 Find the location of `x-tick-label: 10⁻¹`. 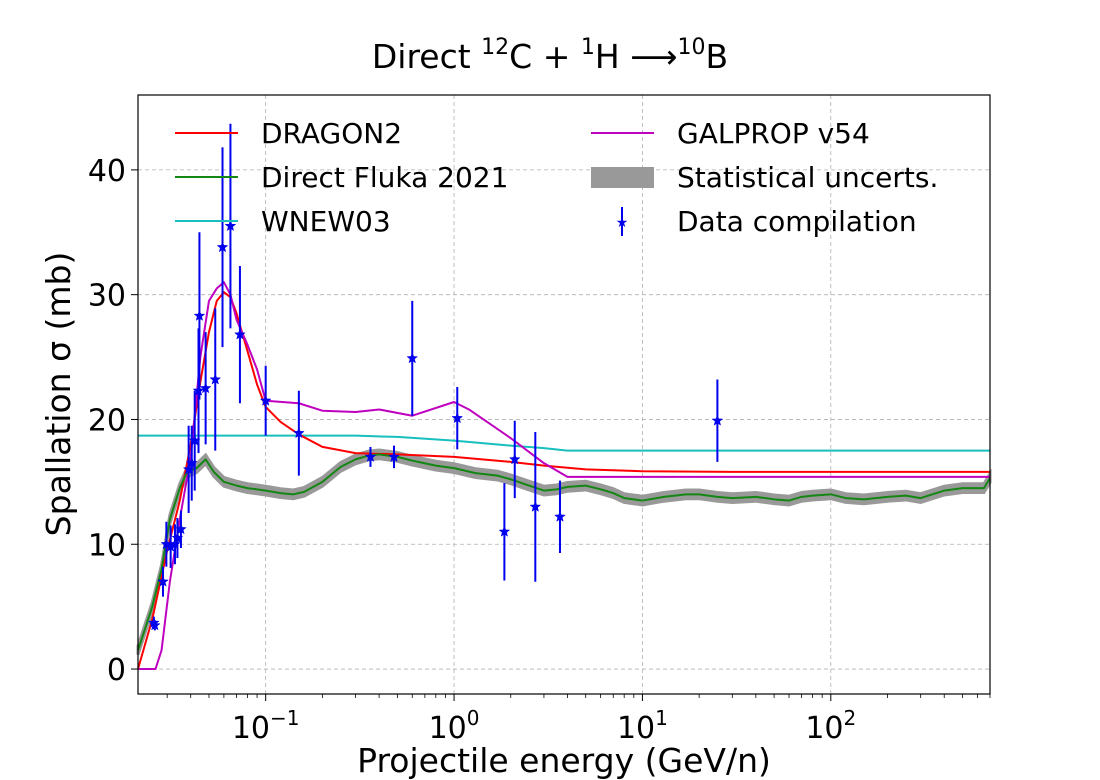

x-tick-label: 10⁻¹ is located at coordinates (266, 726).